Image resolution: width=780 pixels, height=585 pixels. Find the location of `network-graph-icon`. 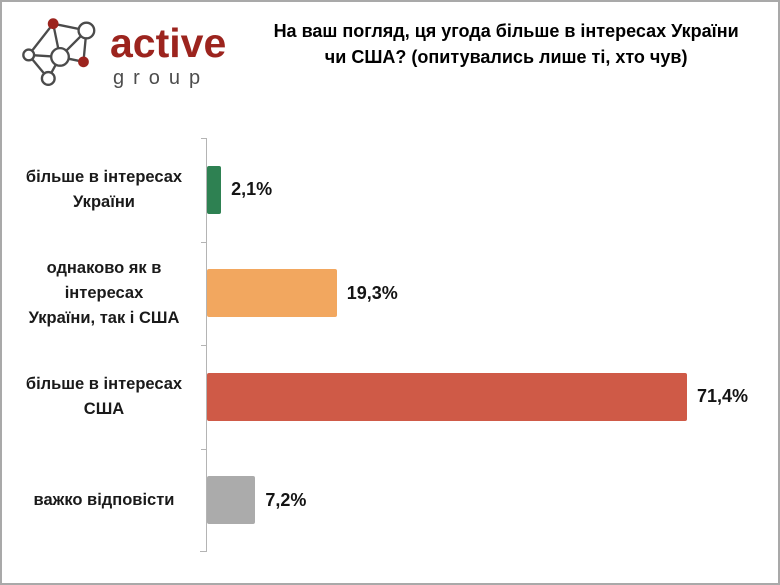

network-graph-icon is located at coordinates (59, 52).